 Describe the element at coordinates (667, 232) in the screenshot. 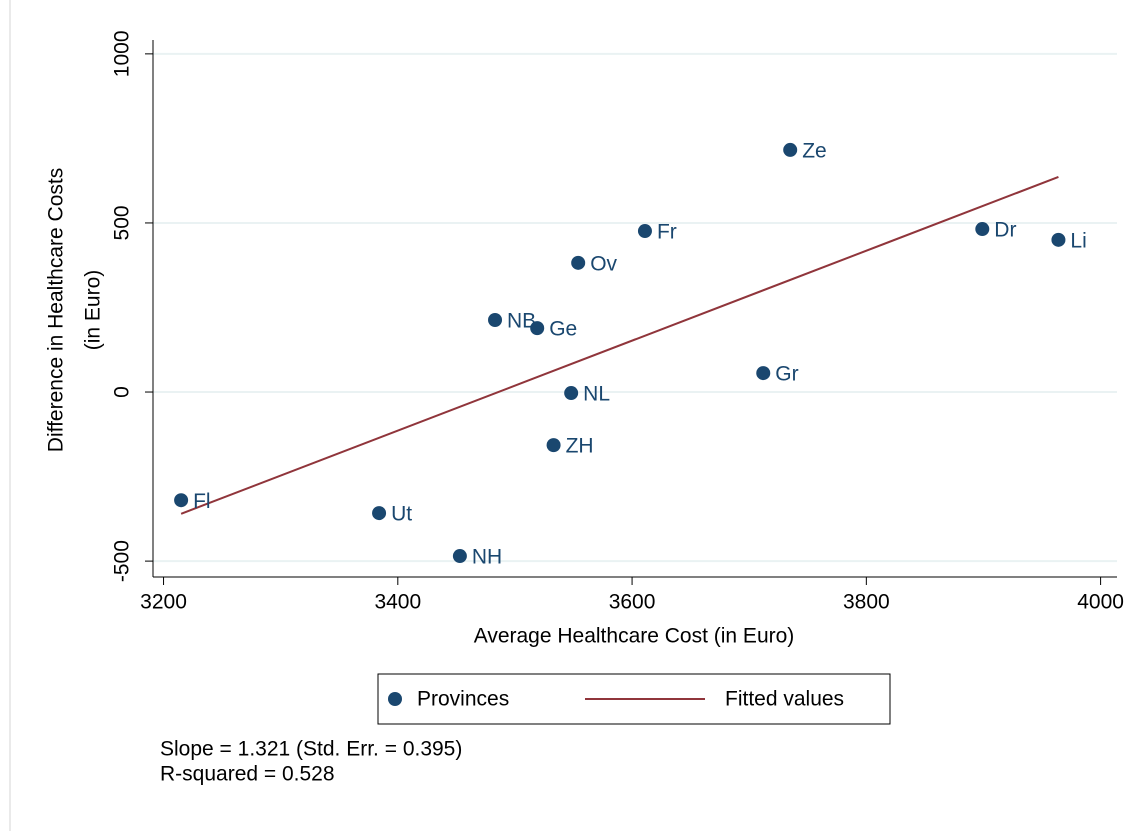

I see `point-label: Fr` at that location.